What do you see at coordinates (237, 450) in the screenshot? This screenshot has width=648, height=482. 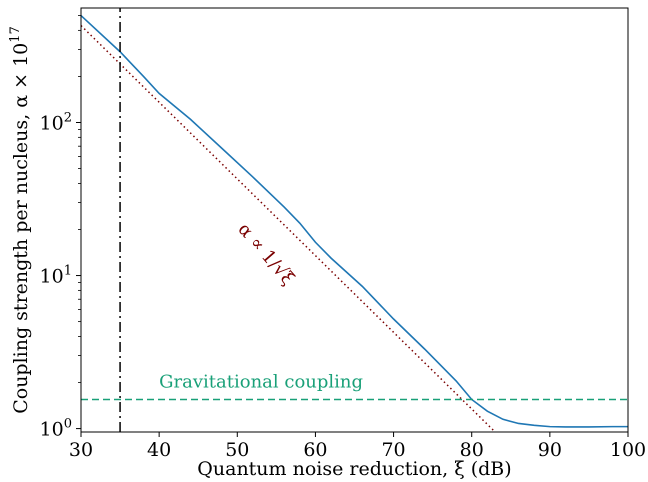 I see `x-tick-label: 50` at bounding box center [237, 450].